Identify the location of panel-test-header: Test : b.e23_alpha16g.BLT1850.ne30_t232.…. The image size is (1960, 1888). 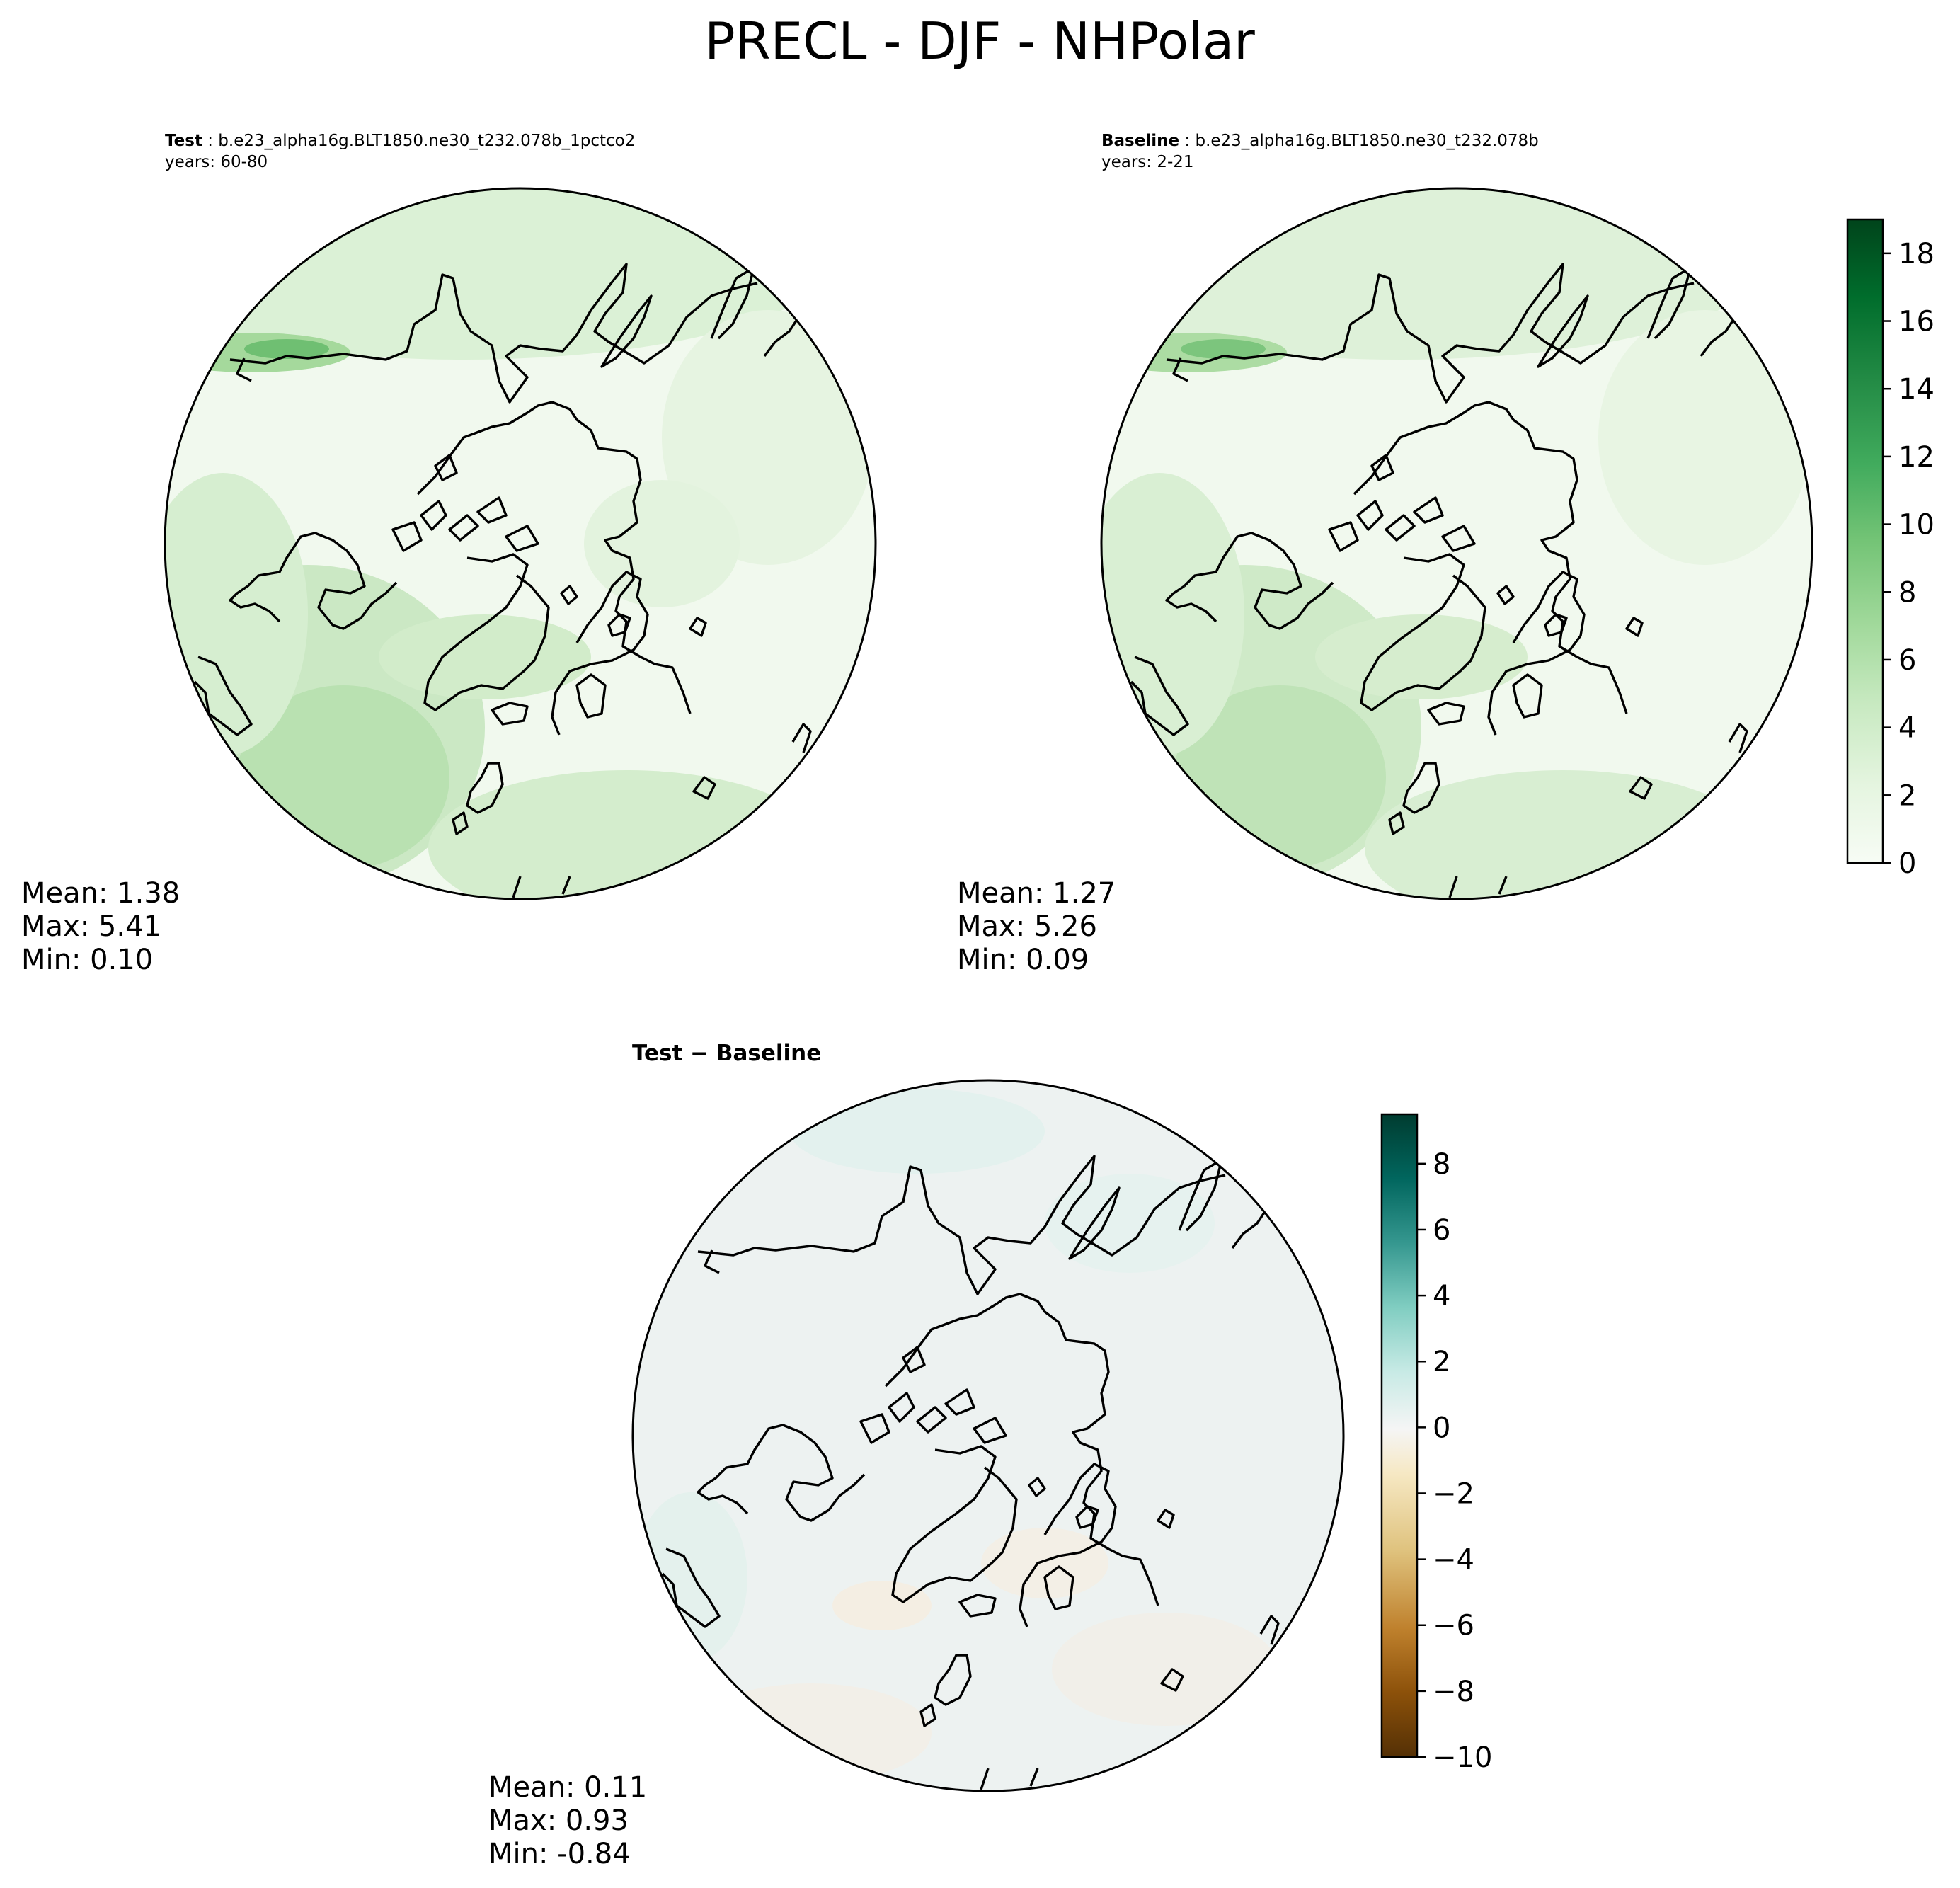
(400, 141).